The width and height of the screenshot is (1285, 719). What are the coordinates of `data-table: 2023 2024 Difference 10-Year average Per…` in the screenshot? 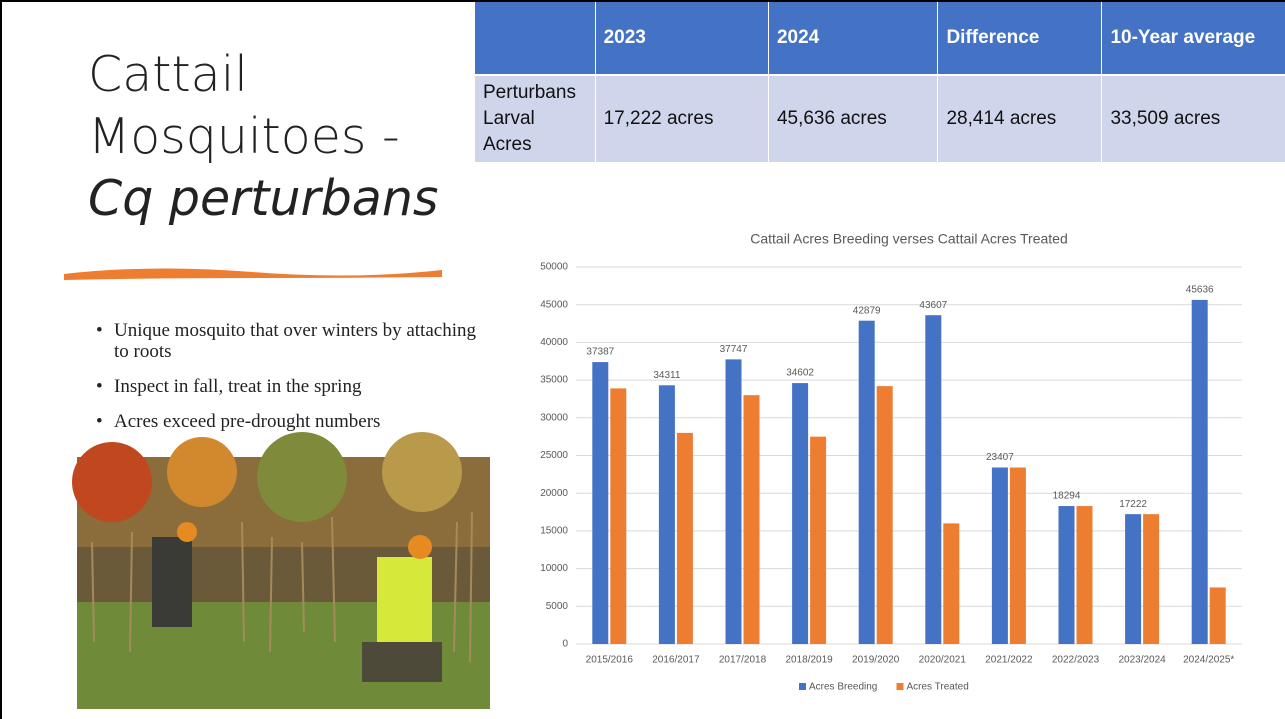 It's located at (879, 82).